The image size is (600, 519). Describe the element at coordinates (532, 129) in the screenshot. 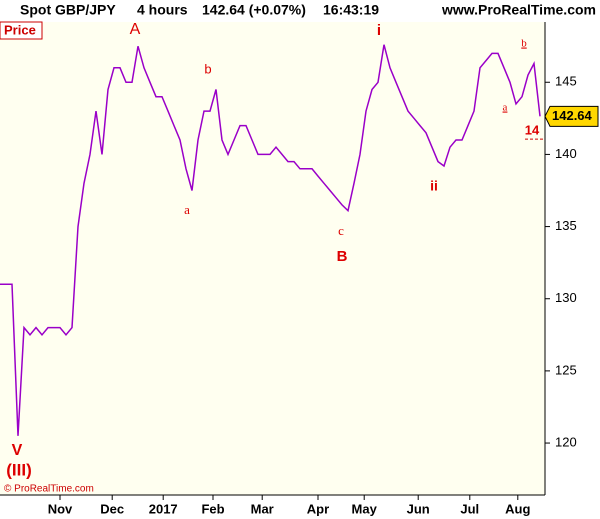

I see `wave-label: 14` at that location.